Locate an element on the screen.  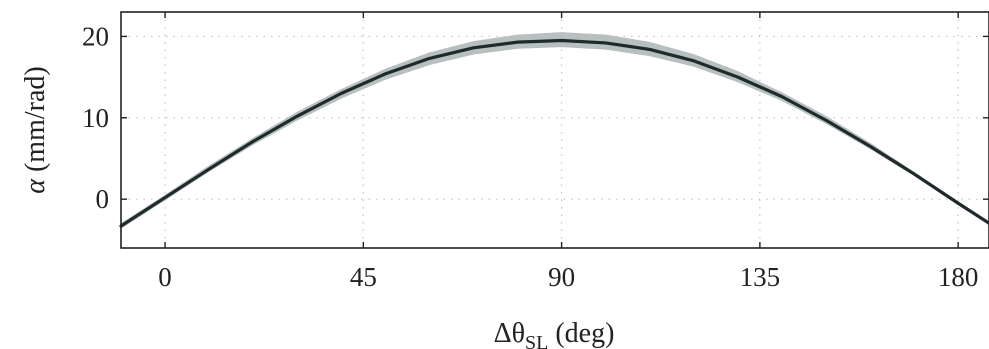
x-tick-label: 180 is located at coordinates (958, 277).